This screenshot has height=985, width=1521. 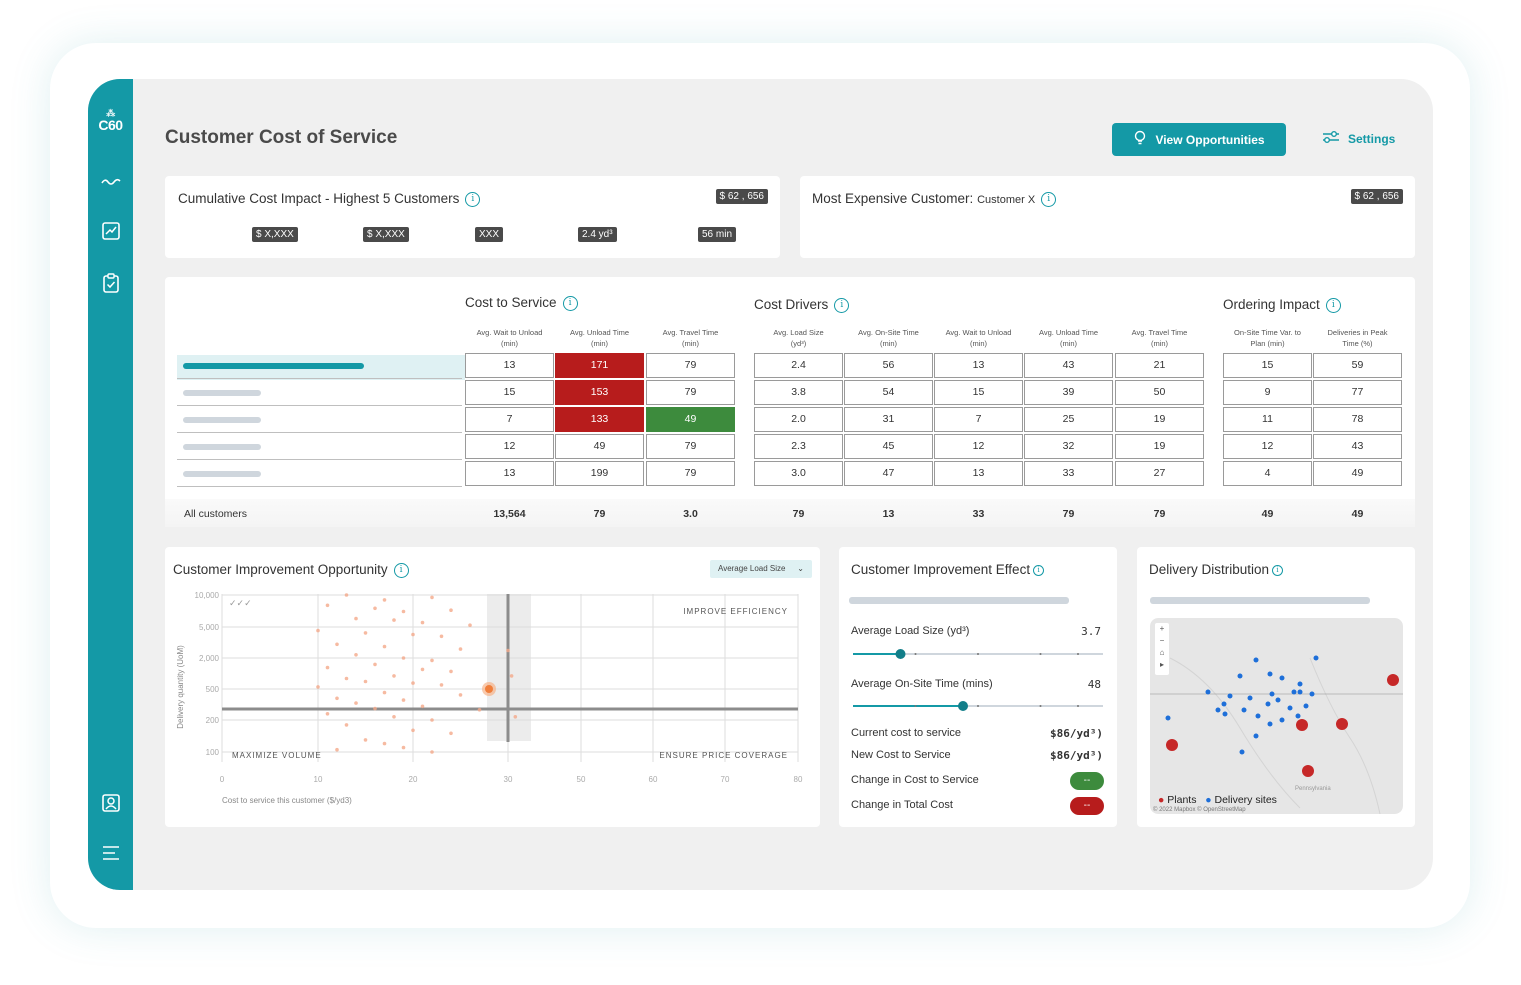 What do you see at coordinates (798, 392) in the screenshot?
I see `table-cell: 3.8` at bounding box center [798, 392].